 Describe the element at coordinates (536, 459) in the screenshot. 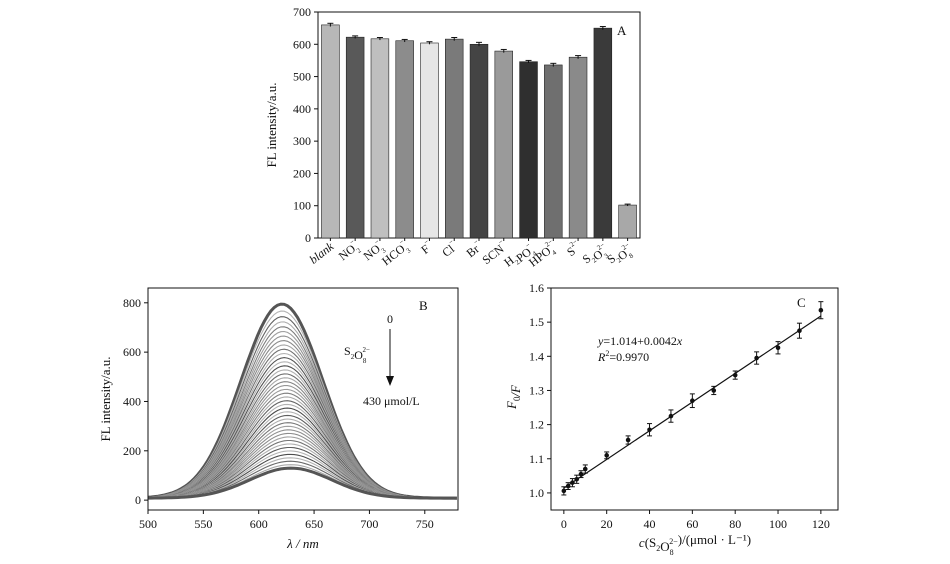

I see `panel-c-y-tick-label: 1.1` at that location.